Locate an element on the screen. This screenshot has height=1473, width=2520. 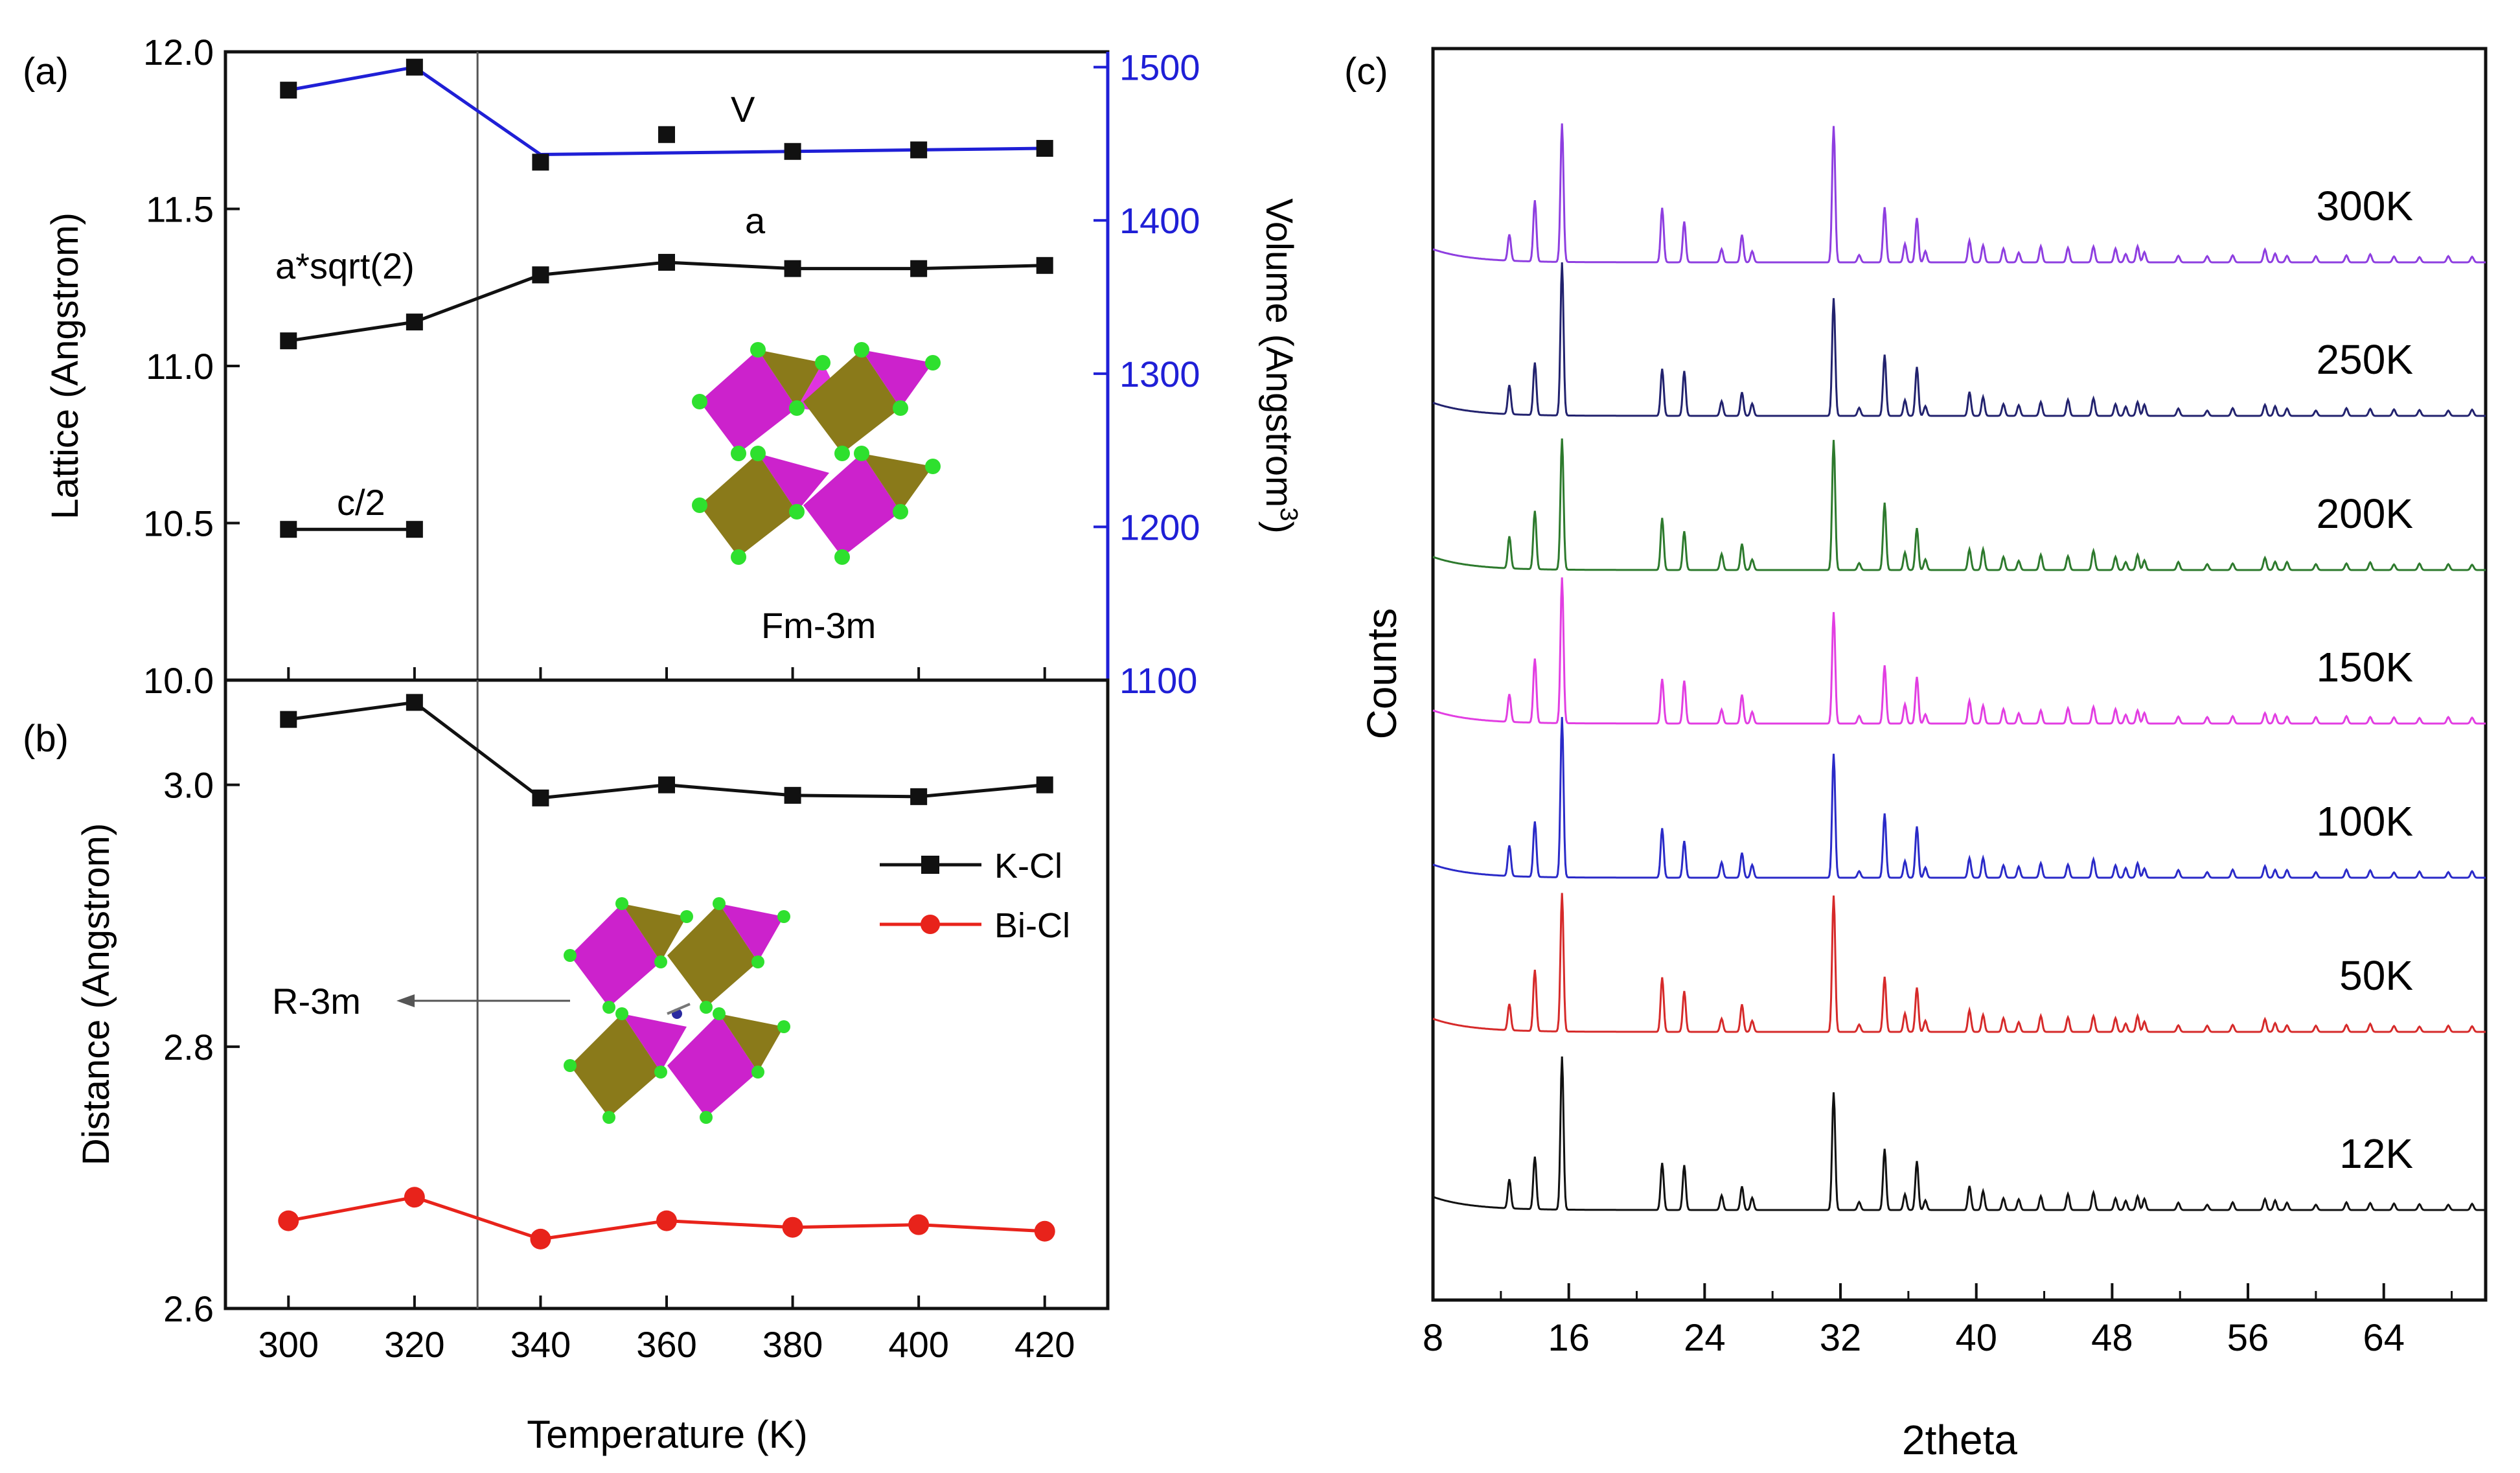
a-left-tick-label: 10.5 is located at coordinates (178, 523).